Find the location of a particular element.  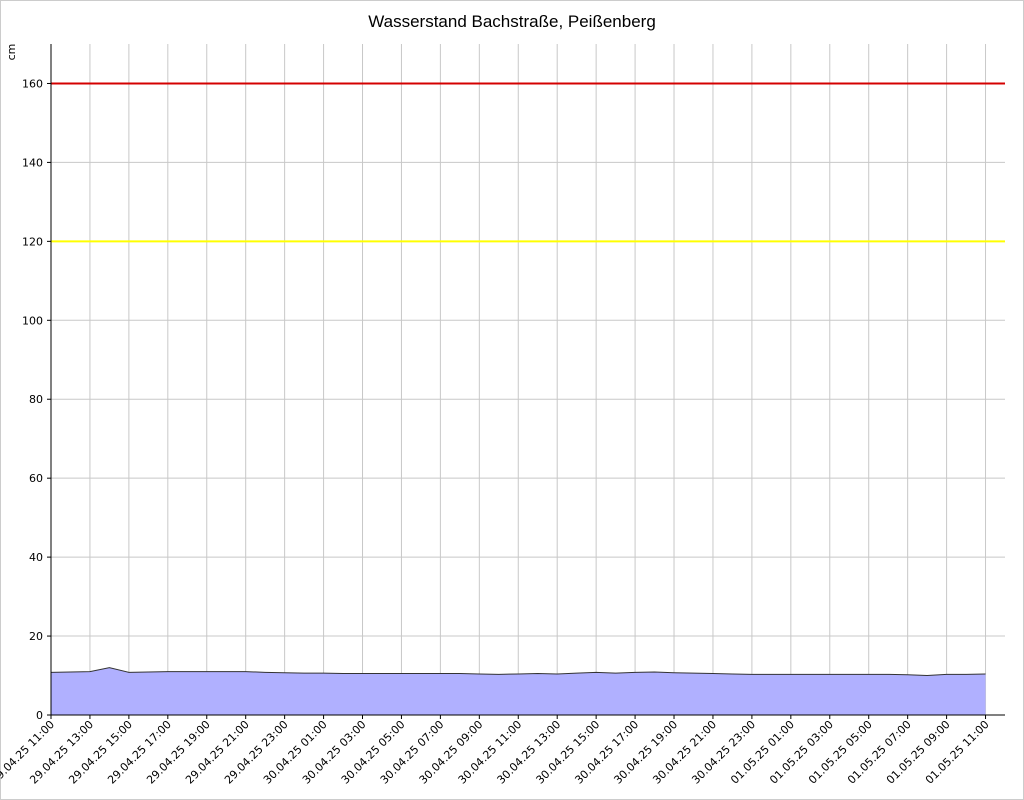

y-tick-label: 20 is located at coordinates (36, 636).